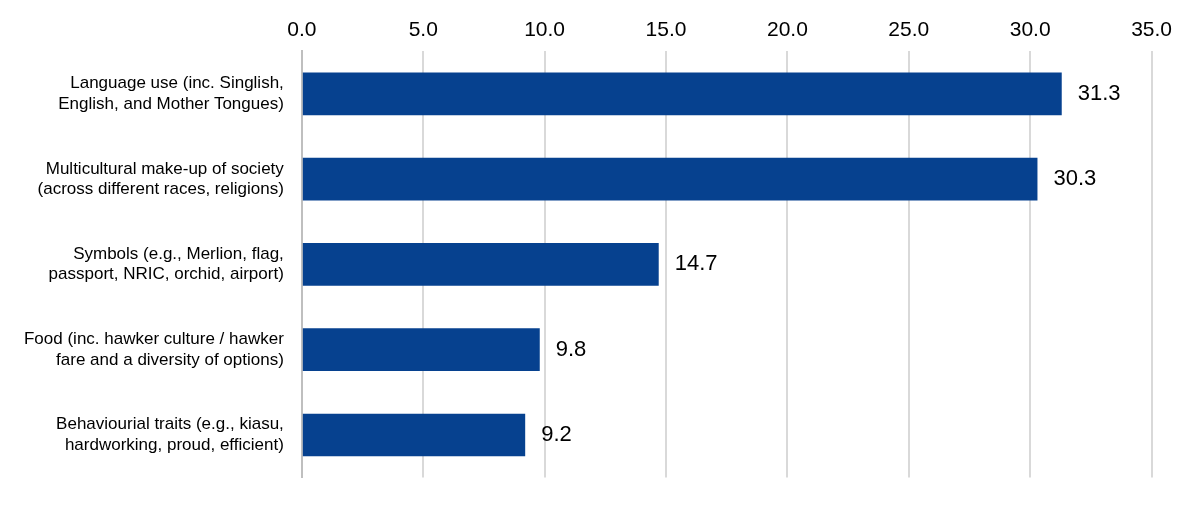  Describe the element at coordinates (170, 434) in the screenshot. I see `y-tick-label: Behaviourial traits (e.g., kiasu, hardworking, proud, efficient)` at that location.